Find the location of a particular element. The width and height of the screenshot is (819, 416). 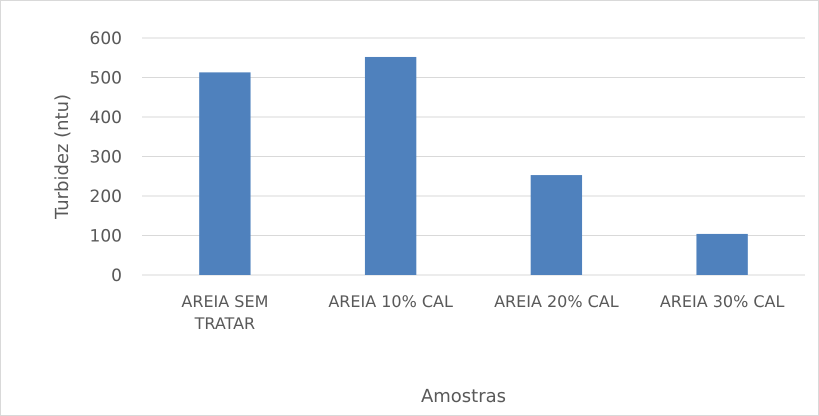

y-tick-label: 0 is located at coordinates (116, 276).